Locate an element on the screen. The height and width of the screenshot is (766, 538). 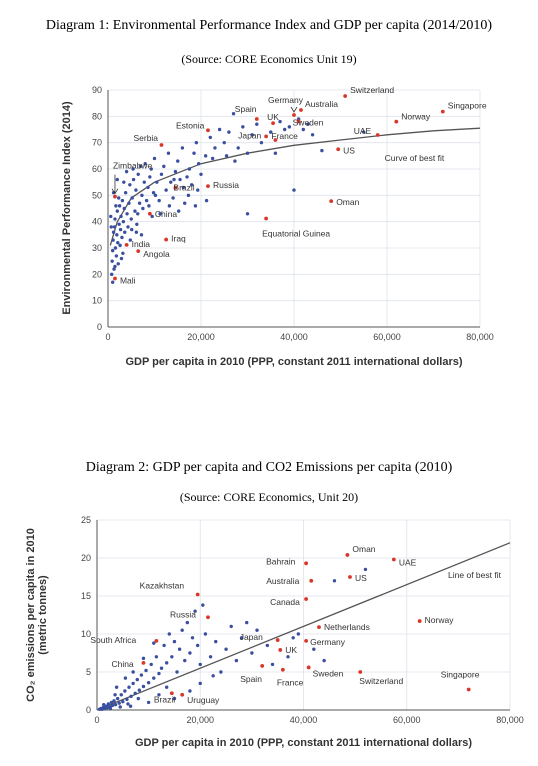
label-singapore: Singapore is located at coordinates (460, 674).